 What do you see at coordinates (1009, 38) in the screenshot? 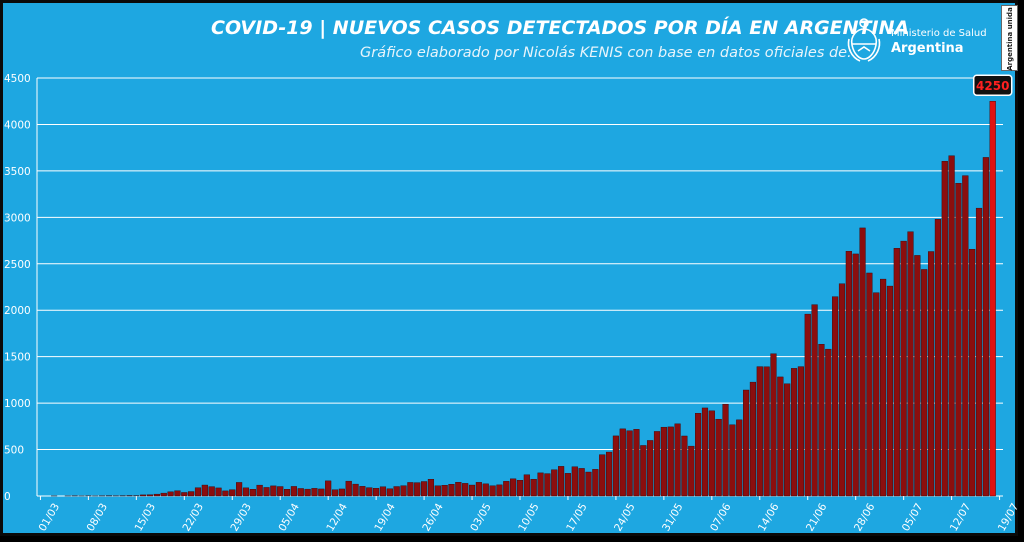
I see `argentina-unida-badge: Argentina unida` at bounding box center [1009, 38].